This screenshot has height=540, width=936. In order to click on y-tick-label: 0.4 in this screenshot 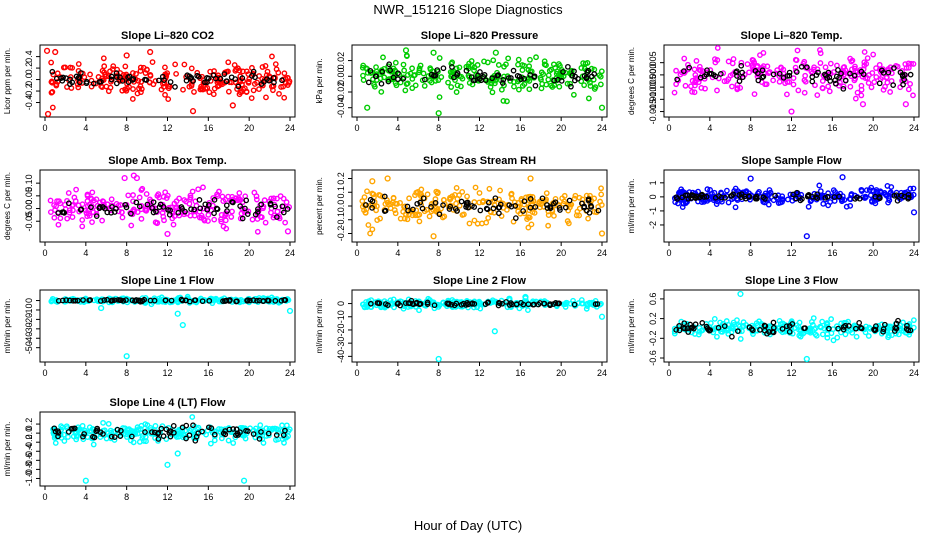, I will do `click(29, 56)`.